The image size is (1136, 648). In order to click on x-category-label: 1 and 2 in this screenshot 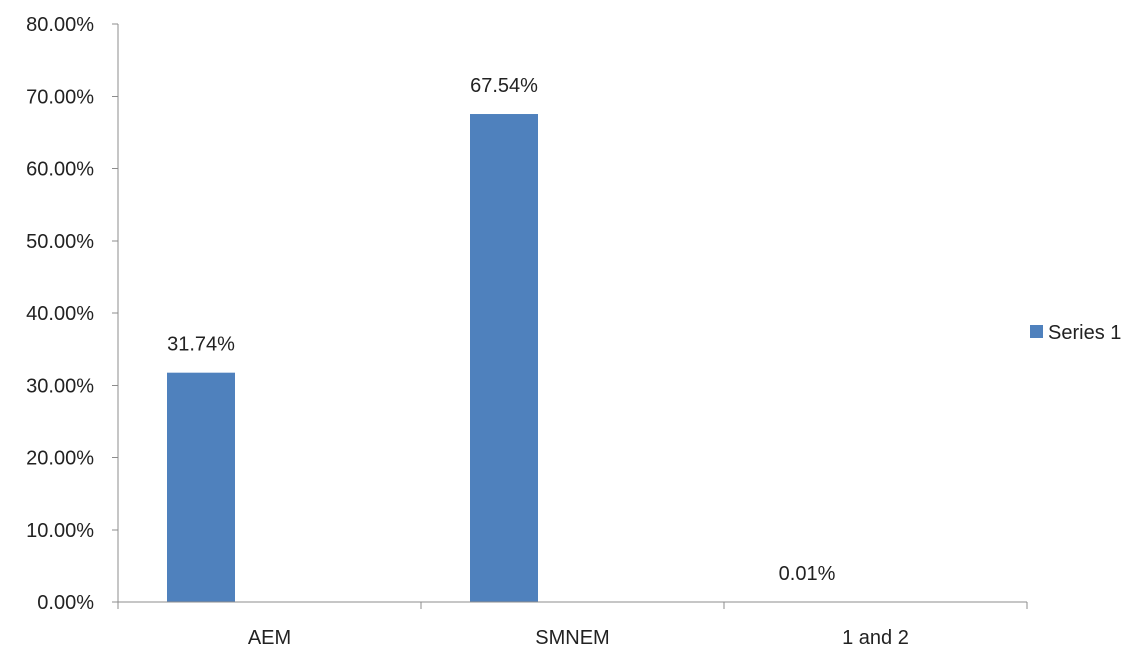, I will do `click(875, 637)`.